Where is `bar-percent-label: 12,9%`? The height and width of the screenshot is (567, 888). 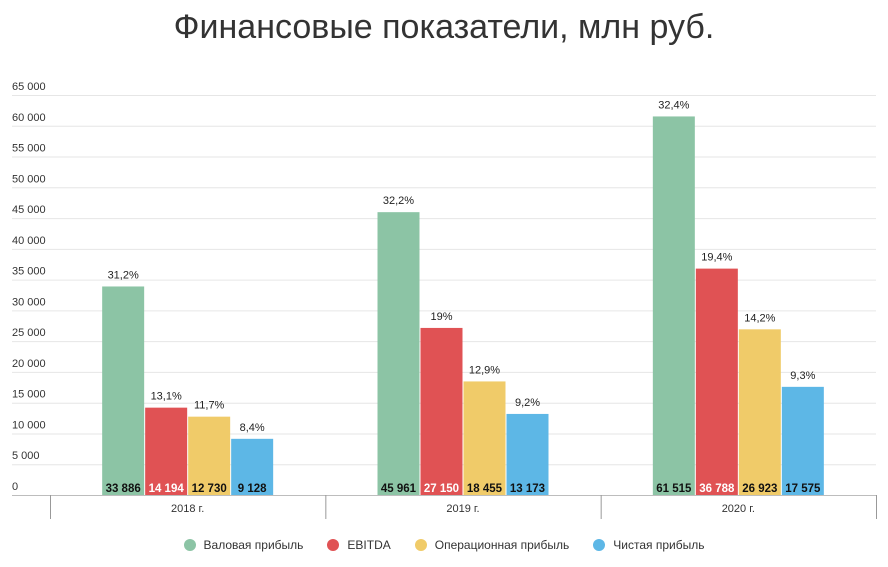 bar-percent-label: 12,9% is located at coordinates (484, 370).